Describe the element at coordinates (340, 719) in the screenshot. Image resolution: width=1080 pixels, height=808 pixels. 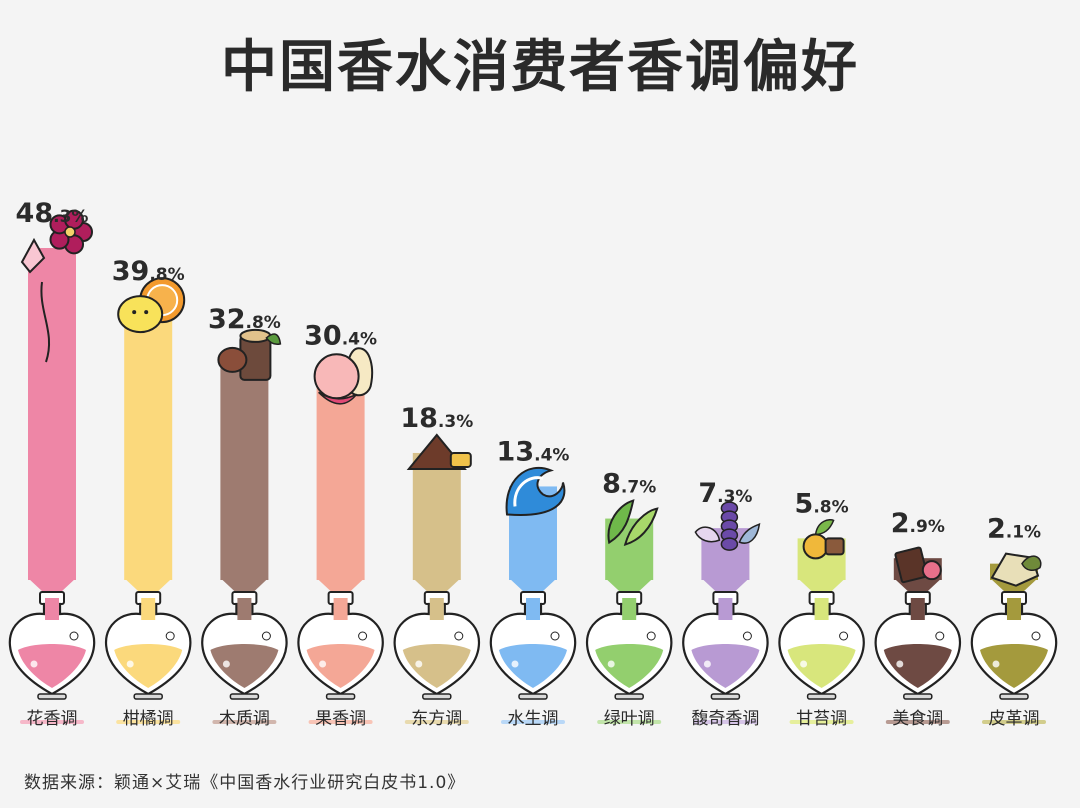
I see `category-label: 果香调` at that location.